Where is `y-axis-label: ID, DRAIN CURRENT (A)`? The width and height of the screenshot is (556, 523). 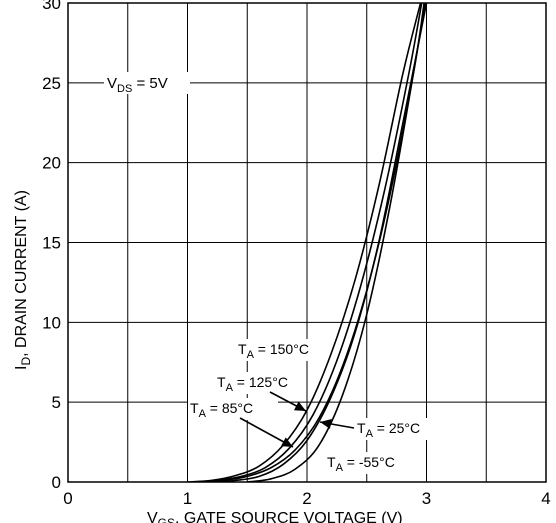 y-axis-label: ID, DRAIN CURRENT (A) is located at coordinates (23, 280).